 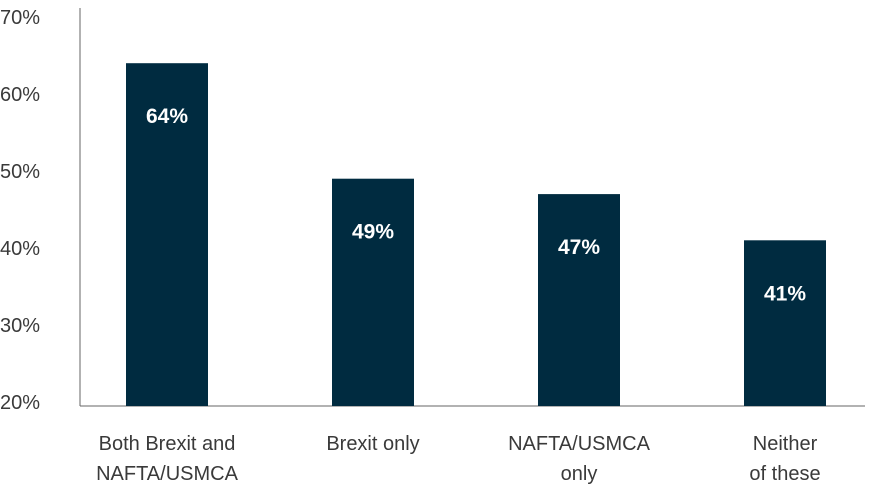 I want to click on y-tick-label: 50%, so click(x=20, y=172).